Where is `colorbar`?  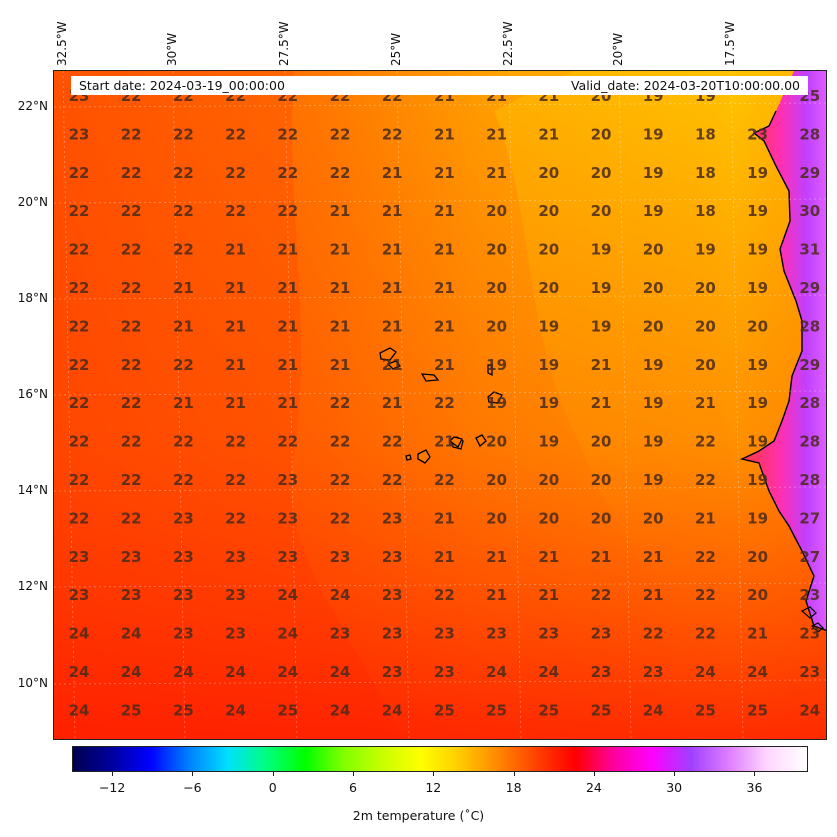 colorbar is located at coordinates (440, 759).